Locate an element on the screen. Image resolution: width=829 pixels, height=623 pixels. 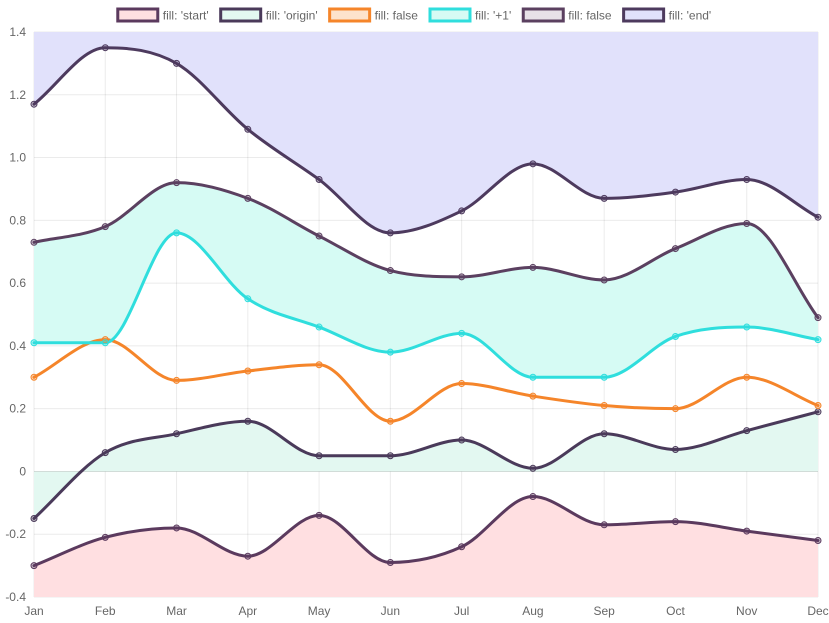
legend-item-3: fill: false is located at coordinates (373, 15).